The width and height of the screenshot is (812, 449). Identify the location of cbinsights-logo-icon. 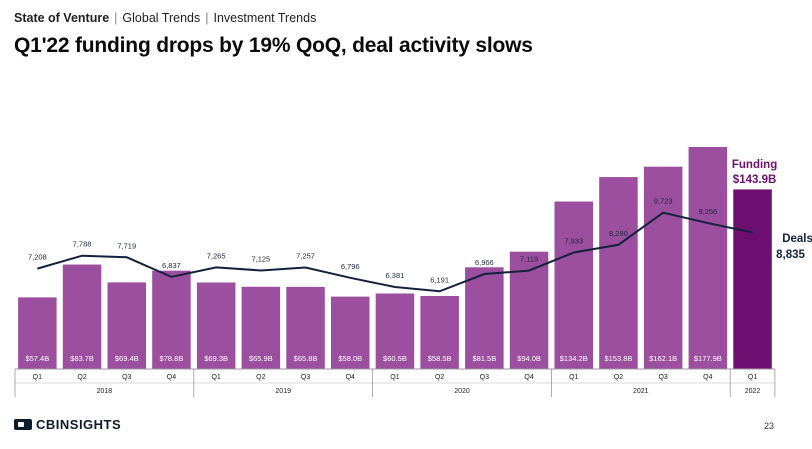
(23, 424).